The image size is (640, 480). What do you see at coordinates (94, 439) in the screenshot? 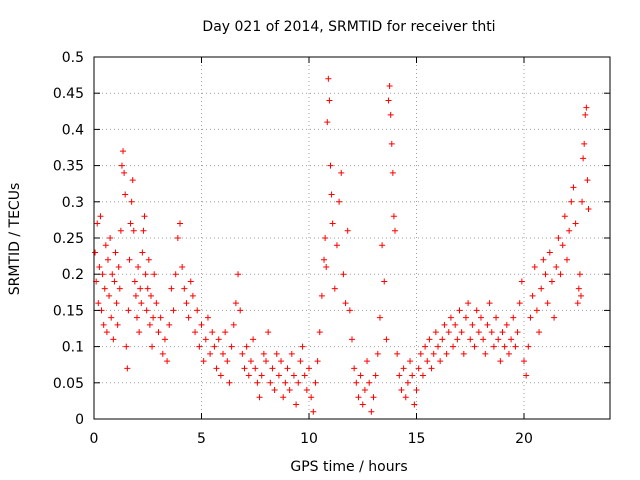
I see `x-tick-label: 0` at bounding box center [94, 439].